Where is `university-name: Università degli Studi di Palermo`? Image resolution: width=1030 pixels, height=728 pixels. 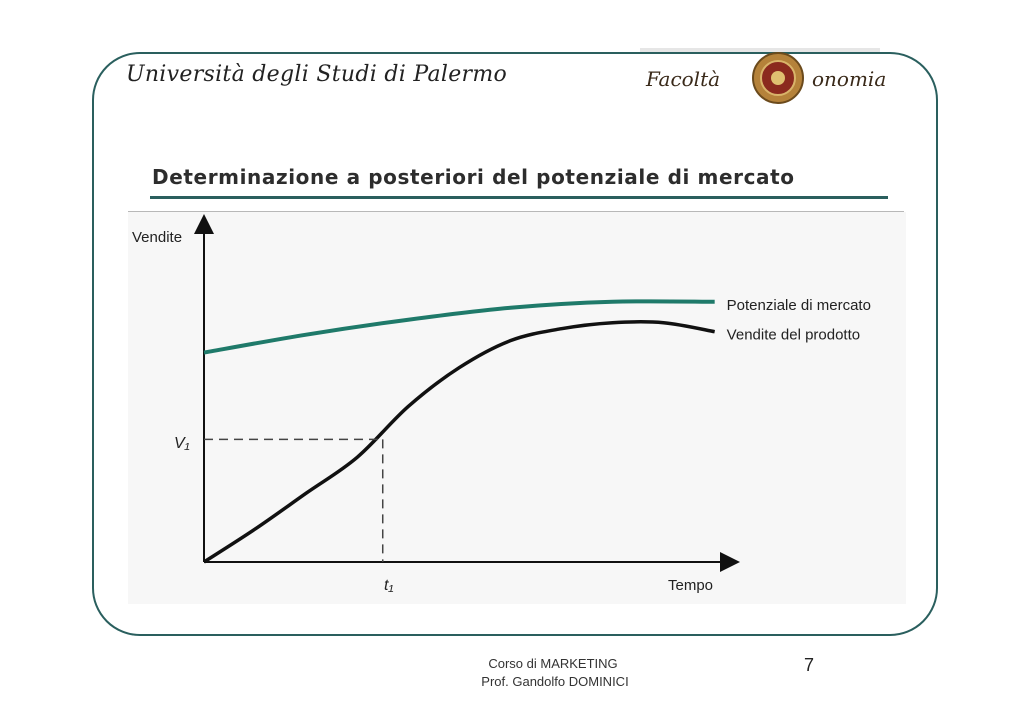
university-name: Università degli Studi di Palermo is located at coordinates (317, 74).